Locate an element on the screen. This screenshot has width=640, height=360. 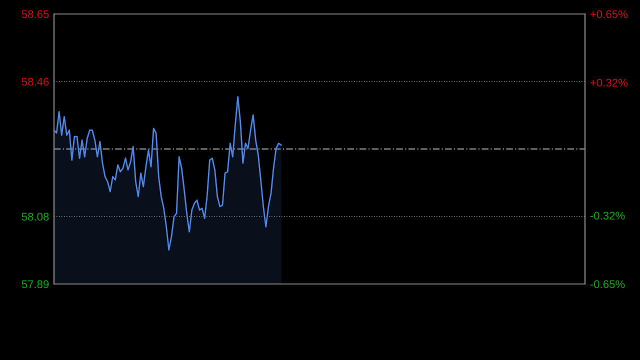
y2-tick-label: +0.65% is located at coordinates (609, 14).